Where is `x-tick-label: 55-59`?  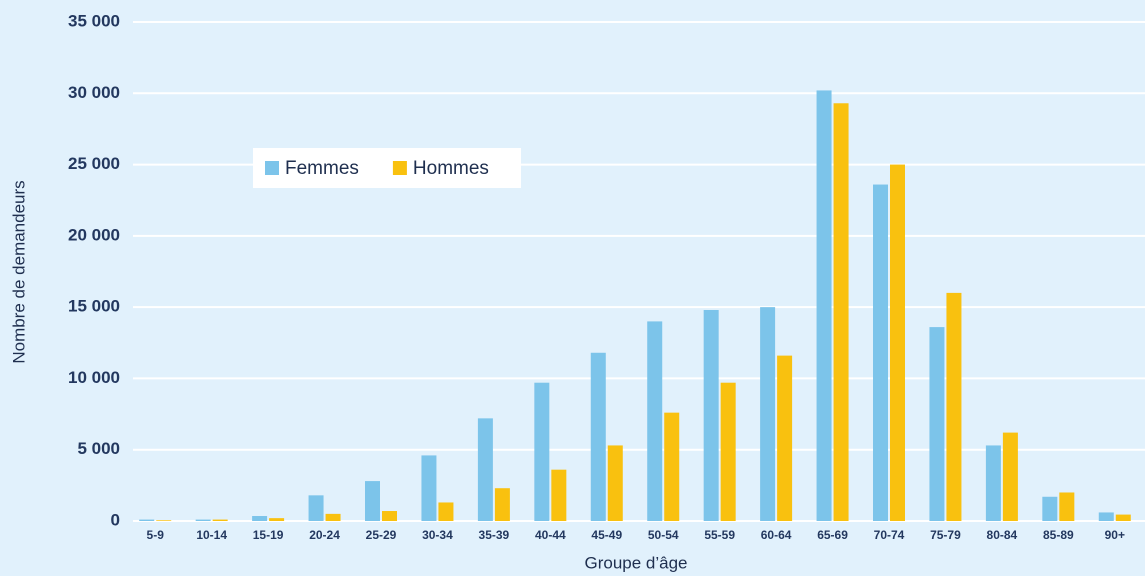 x-tick-label: 55-59 is located at coordinates (719, 535).